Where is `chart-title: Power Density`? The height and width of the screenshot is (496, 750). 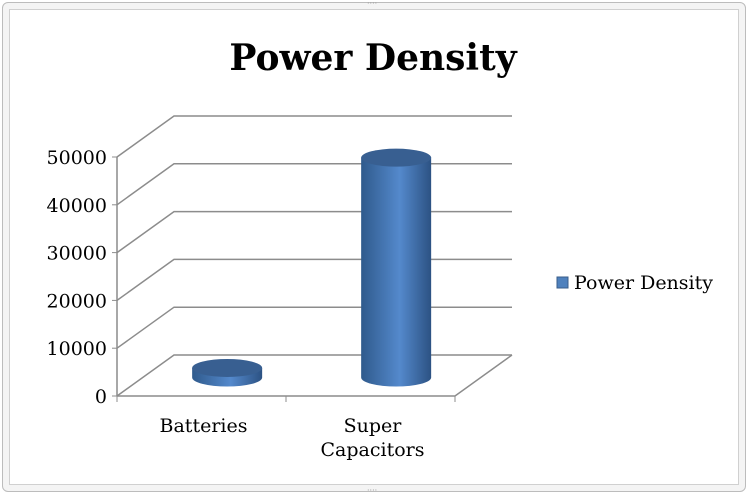
chart-title: Power Density is located at coordinates (373, 58).